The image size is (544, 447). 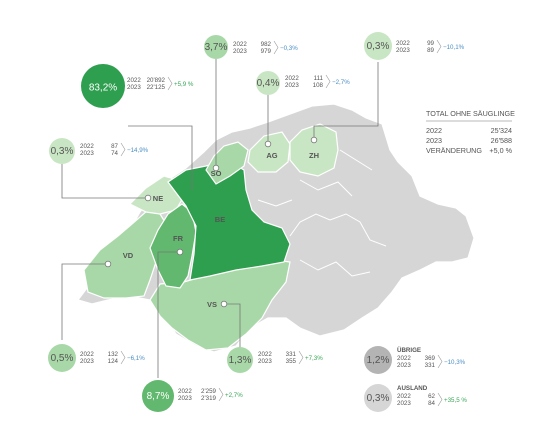 I want to click on canton-ag-marker, so click(x=268, y=144).